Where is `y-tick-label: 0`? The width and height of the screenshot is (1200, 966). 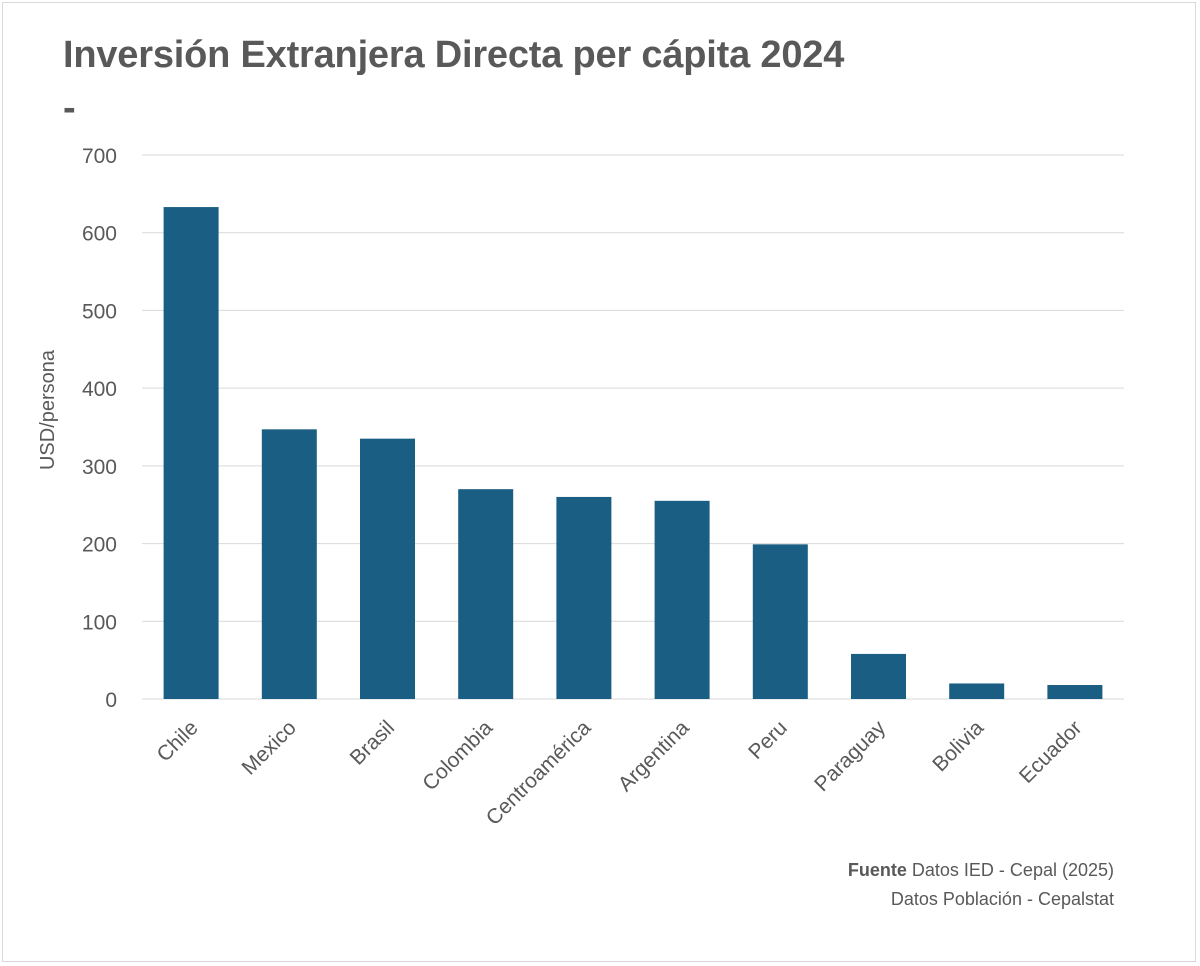 y-tick-label: 0 is located at coordinates (111, 700).